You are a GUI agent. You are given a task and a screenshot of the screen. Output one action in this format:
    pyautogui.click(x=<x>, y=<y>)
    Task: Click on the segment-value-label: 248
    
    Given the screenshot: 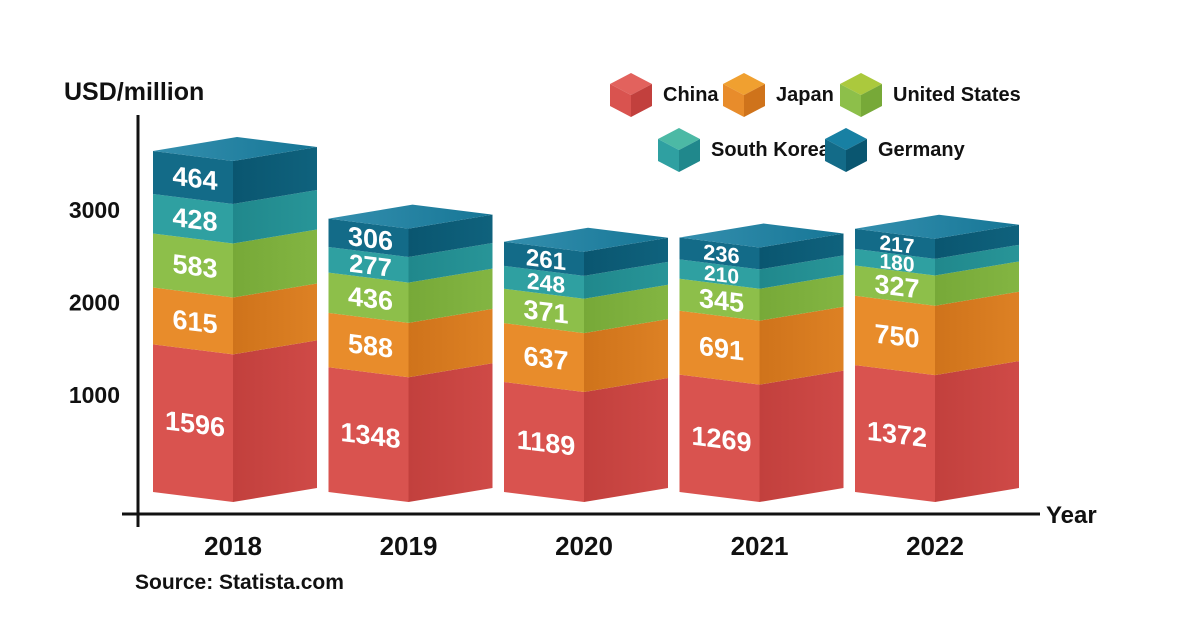 What is the action you would take?
    pyautogui.click(x=546, y=283)
    